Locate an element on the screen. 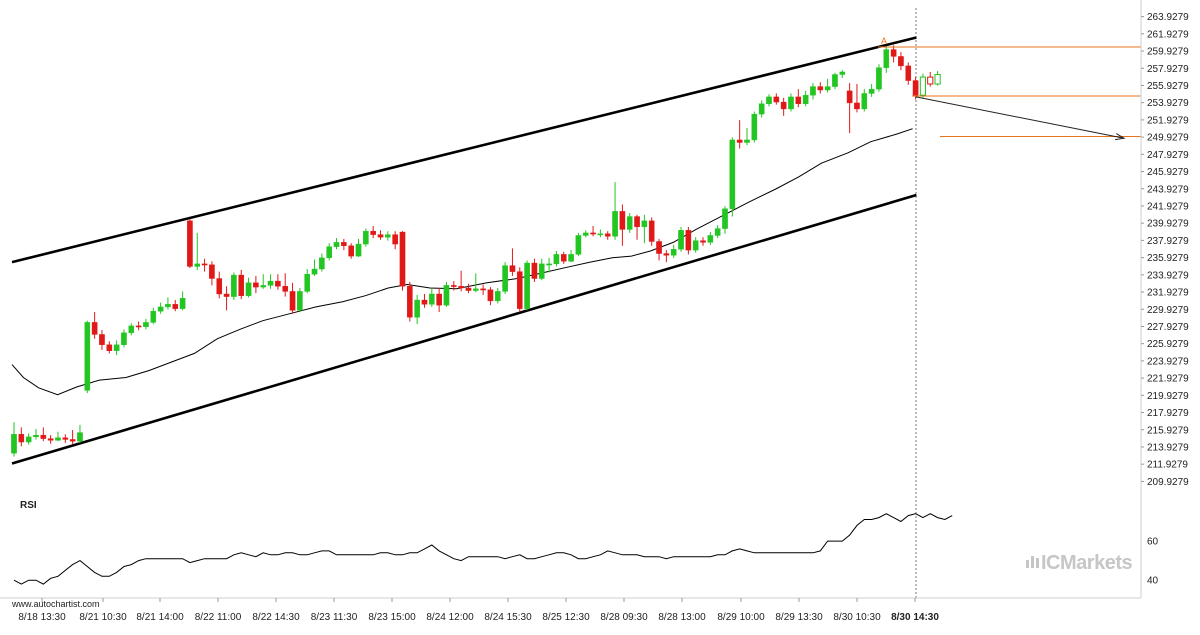 This screenshot has width=1200, height=635. price-tick-label: 245.9279 is located at coordinates (1168, 172).